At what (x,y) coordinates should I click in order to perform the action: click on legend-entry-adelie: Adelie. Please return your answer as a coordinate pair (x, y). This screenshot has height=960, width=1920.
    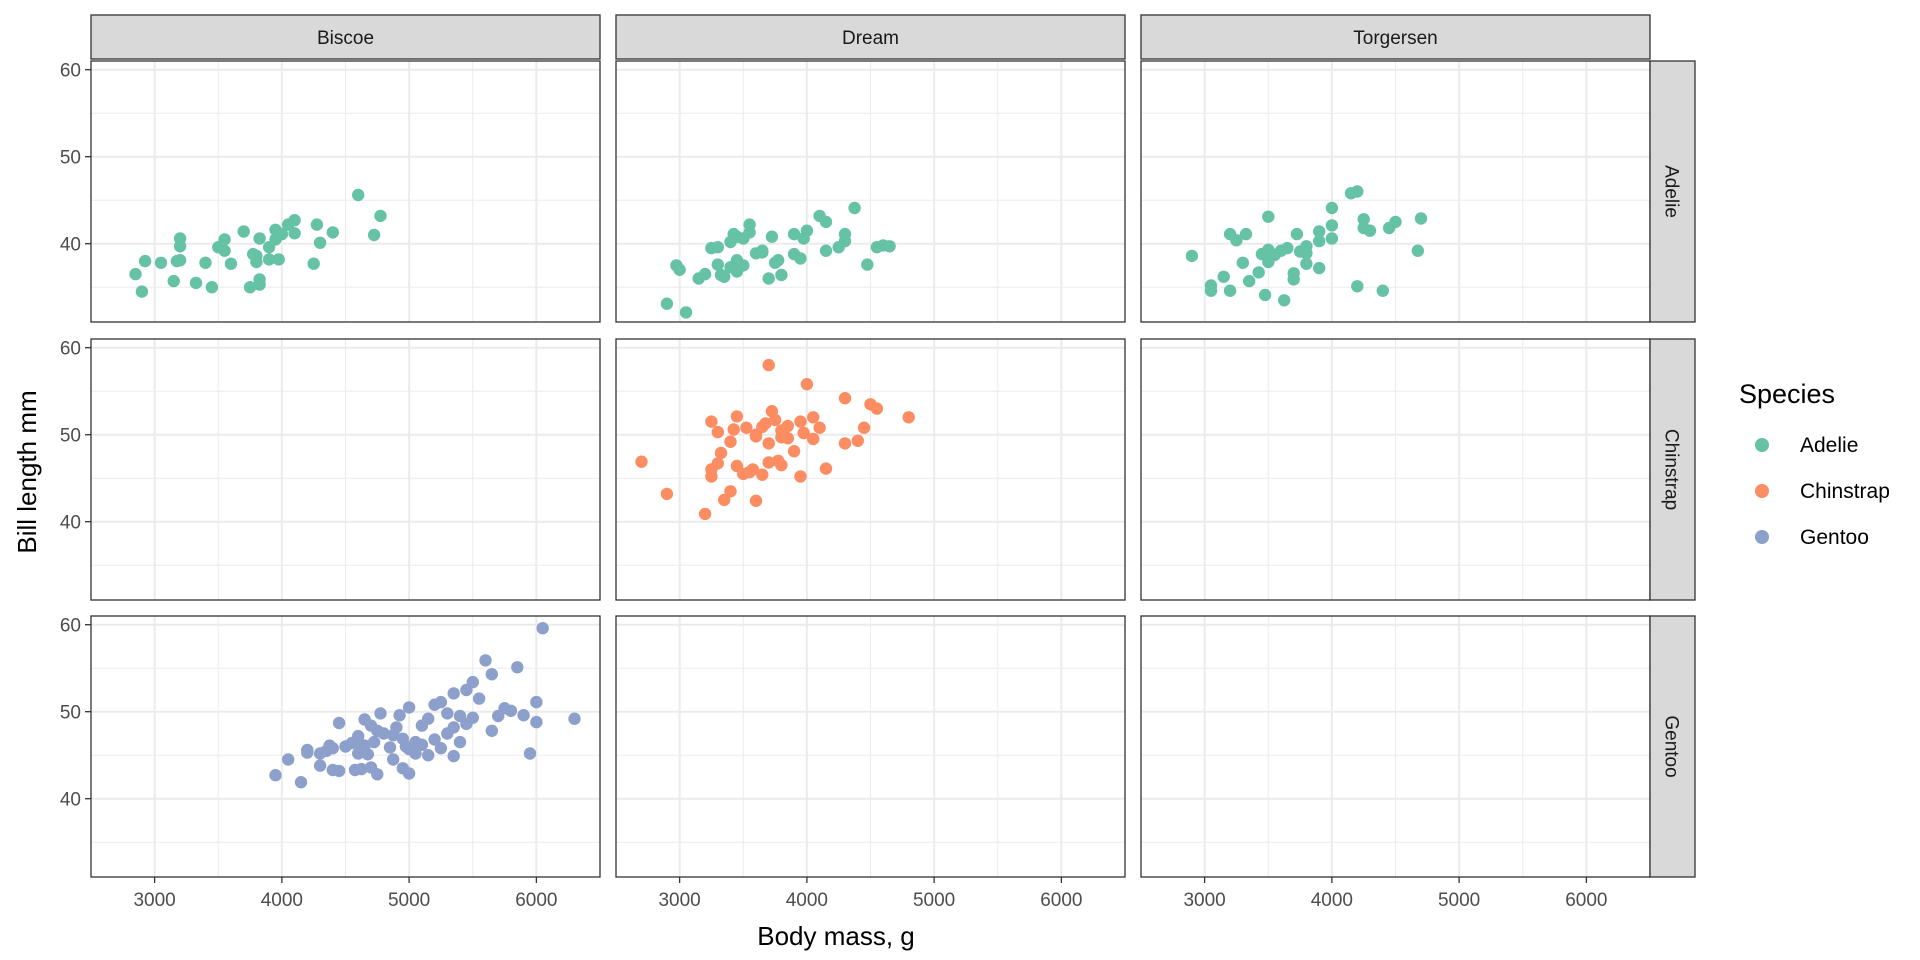
    Looking at the image, I should click on (1806, 445).